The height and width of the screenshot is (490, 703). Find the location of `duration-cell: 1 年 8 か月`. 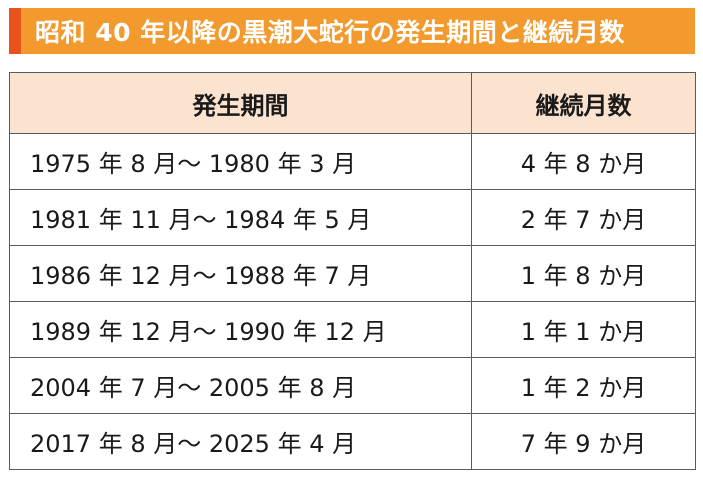

duration-cell: 1 年 8 か月 is located at coordinates (583, 273).